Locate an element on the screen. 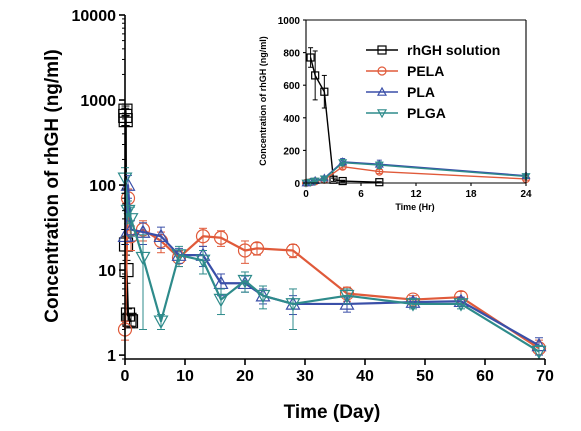 The height and width of the screenshot is (431, 581). x-tick-label: 6 is located at coordinates (361, 194).